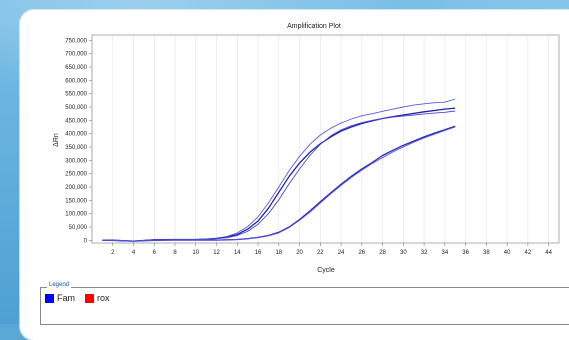  I want to click on legend-item-fam: Fam, so click(60, 298).